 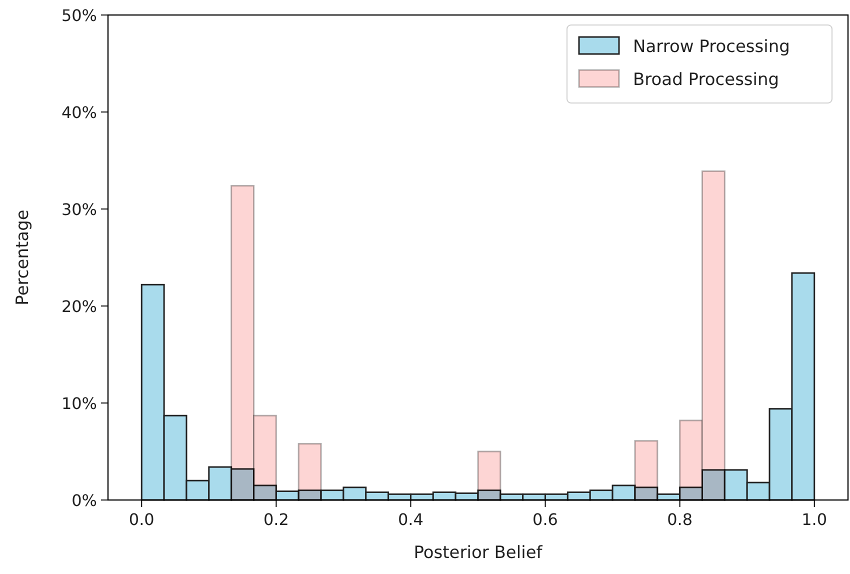 I want to click on y-tick-label: 0%, so click(x=84, y=500).